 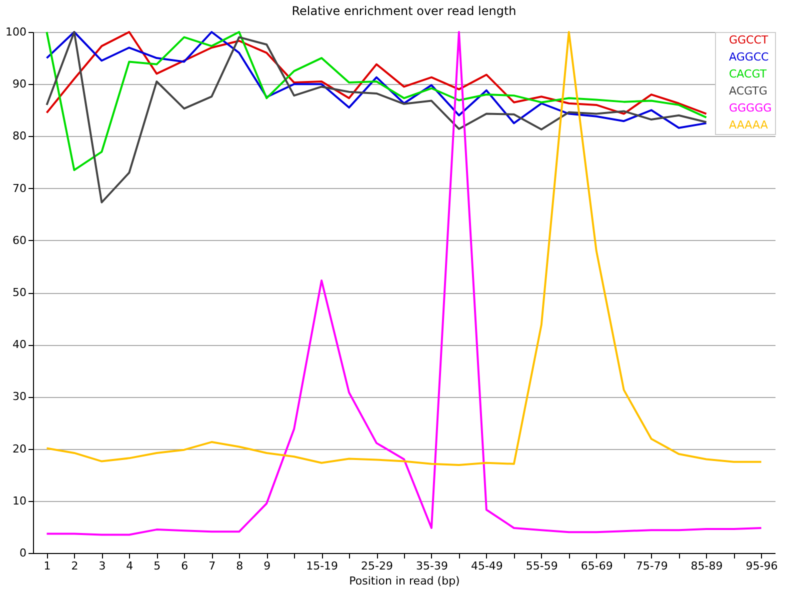 What do you see at coordinates (652, 566) in the screenshot?
I see `x-tick-label: 75-79` at bounding box center [652, 566].